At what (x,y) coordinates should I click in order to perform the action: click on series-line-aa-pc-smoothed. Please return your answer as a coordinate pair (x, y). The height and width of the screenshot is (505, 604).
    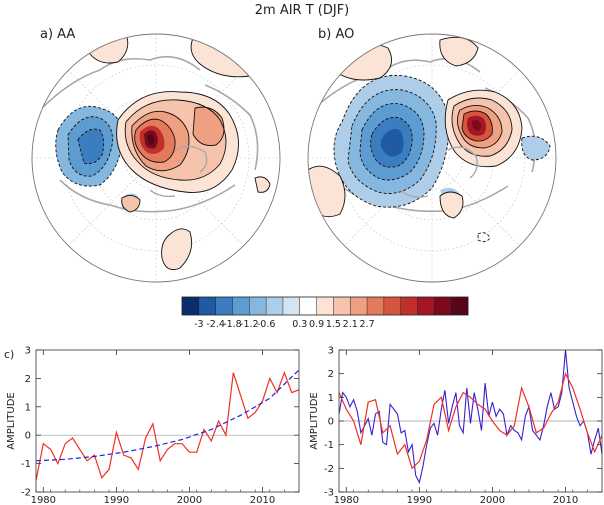
    Looking at the image, I should click on (167, 425).